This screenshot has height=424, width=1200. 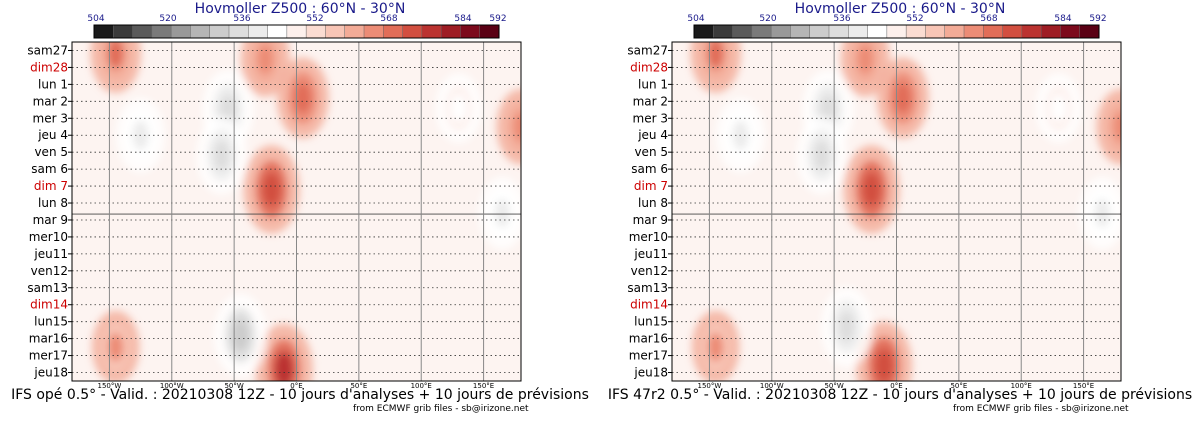 I want to click on day-label: sam 6, so click(x=49, y=169).